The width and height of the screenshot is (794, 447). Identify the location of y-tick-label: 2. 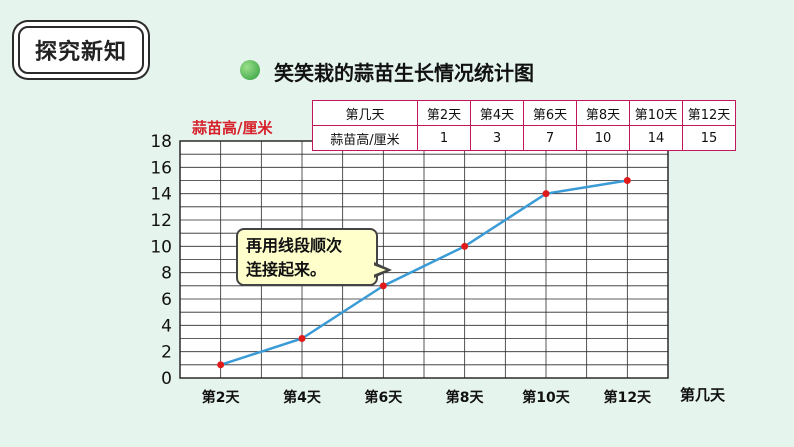
(166, 353).